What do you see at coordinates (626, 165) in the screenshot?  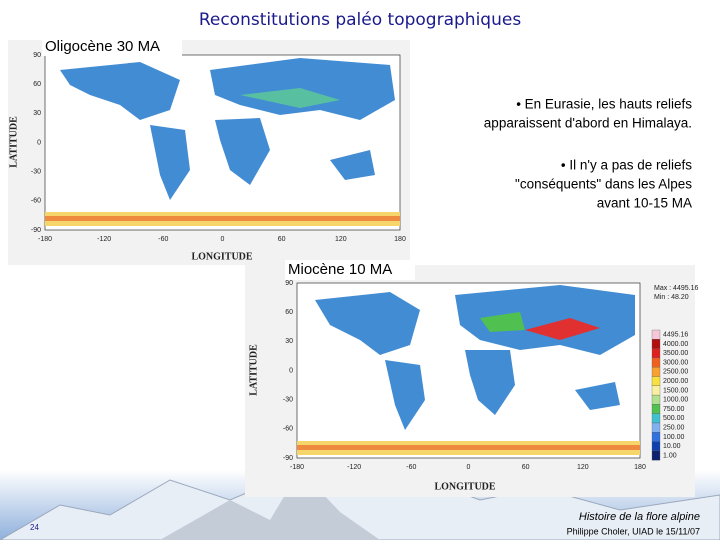 I see `bullet-line: • Il n'y a pas de reliefs` at bounding box center [626, 165].